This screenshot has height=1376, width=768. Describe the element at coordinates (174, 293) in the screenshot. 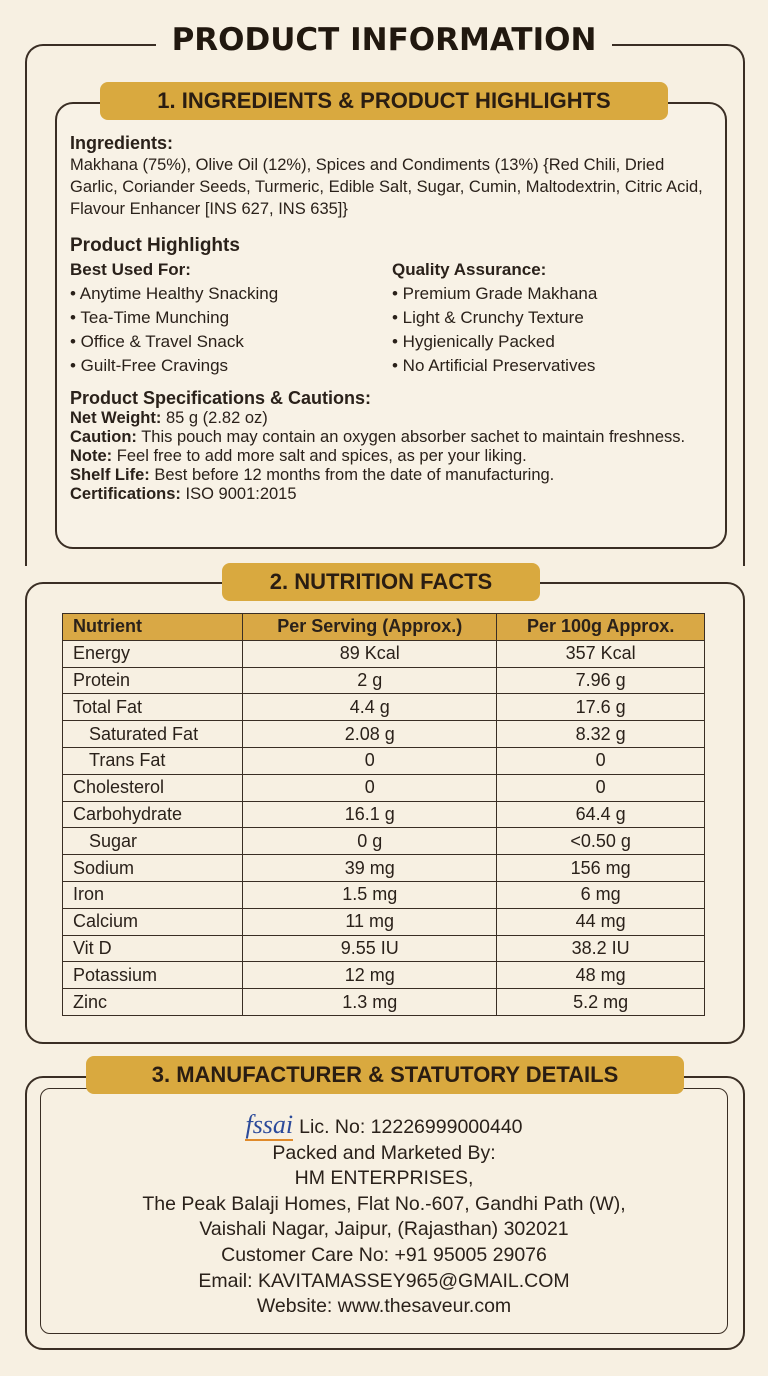

I see `highlight-item: • Anytime Healthy Snacking` at that location.